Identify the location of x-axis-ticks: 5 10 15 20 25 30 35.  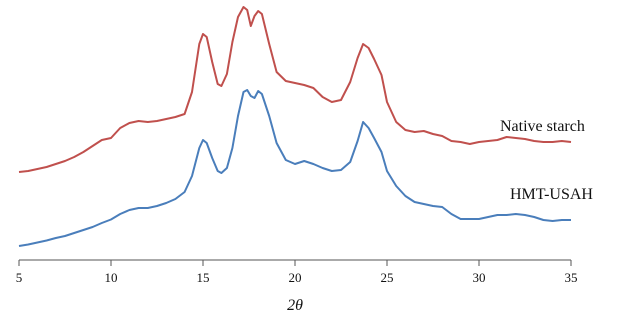
(297, 272).